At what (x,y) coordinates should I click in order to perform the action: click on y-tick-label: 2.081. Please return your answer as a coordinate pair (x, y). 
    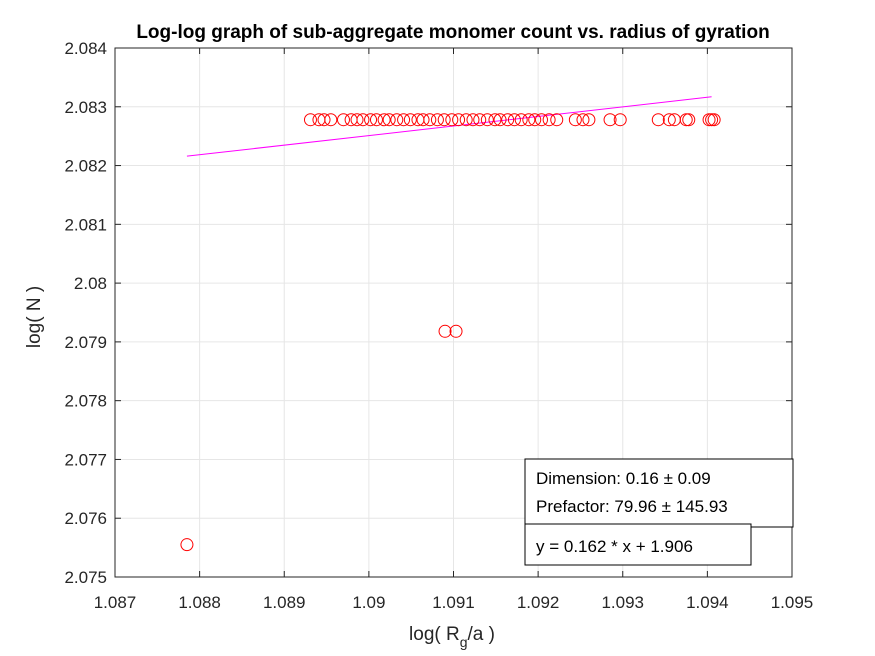
    Looking at the image, I should click on (85, 224).